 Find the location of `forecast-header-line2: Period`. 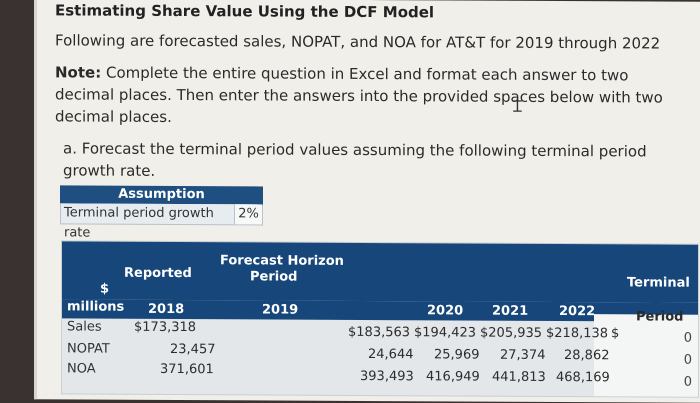

forecast-header-line2: Period is located at coordinates (274, 277).